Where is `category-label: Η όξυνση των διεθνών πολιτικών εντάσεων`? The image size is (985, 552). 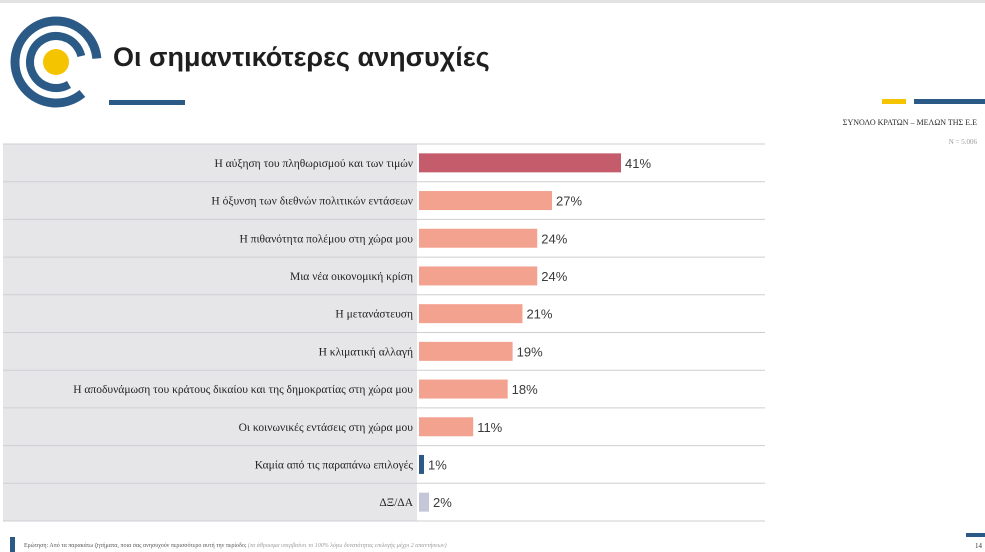 category-label: Η όξυνση των διεθνών πολιτικών εντάσεων is located at coordinates (312, 202).